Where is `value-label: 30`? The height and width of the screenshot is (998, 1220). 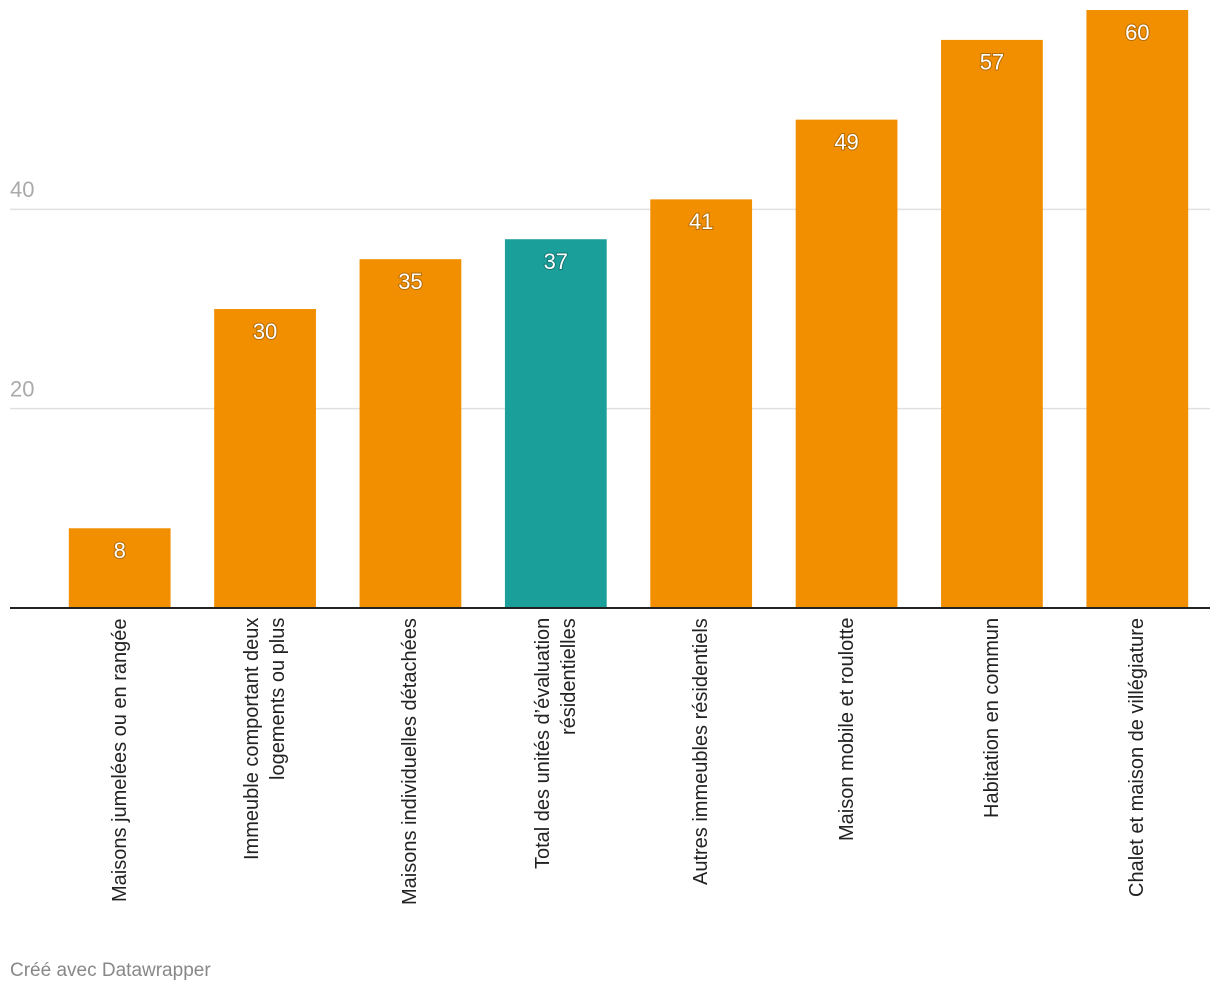 value-label: 30 is located at coordinates (265, 331).